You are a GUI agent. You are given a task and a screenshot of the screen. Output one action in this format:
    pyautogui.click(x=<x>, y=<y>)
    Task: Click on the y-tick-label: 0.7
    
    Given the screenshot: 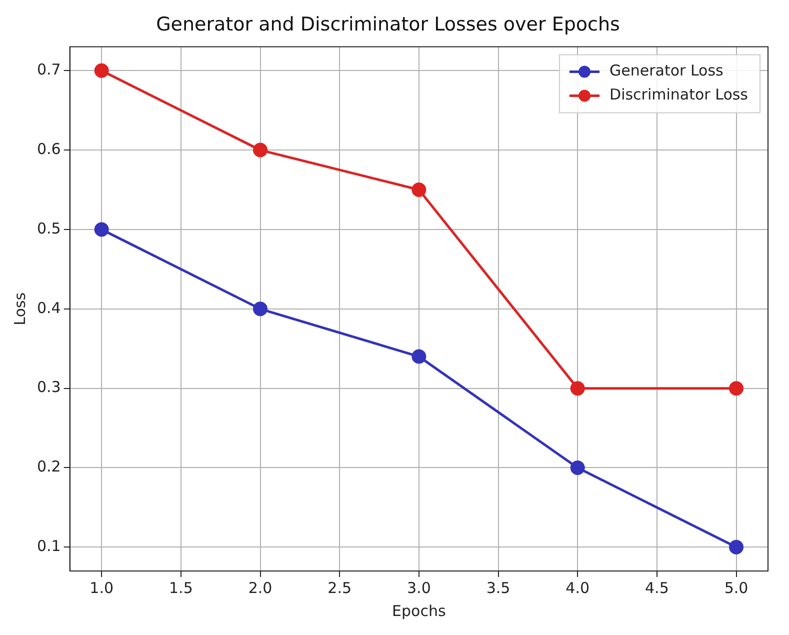 What is the action you would take?
    pyautogui.click(x=48, y=69)
    